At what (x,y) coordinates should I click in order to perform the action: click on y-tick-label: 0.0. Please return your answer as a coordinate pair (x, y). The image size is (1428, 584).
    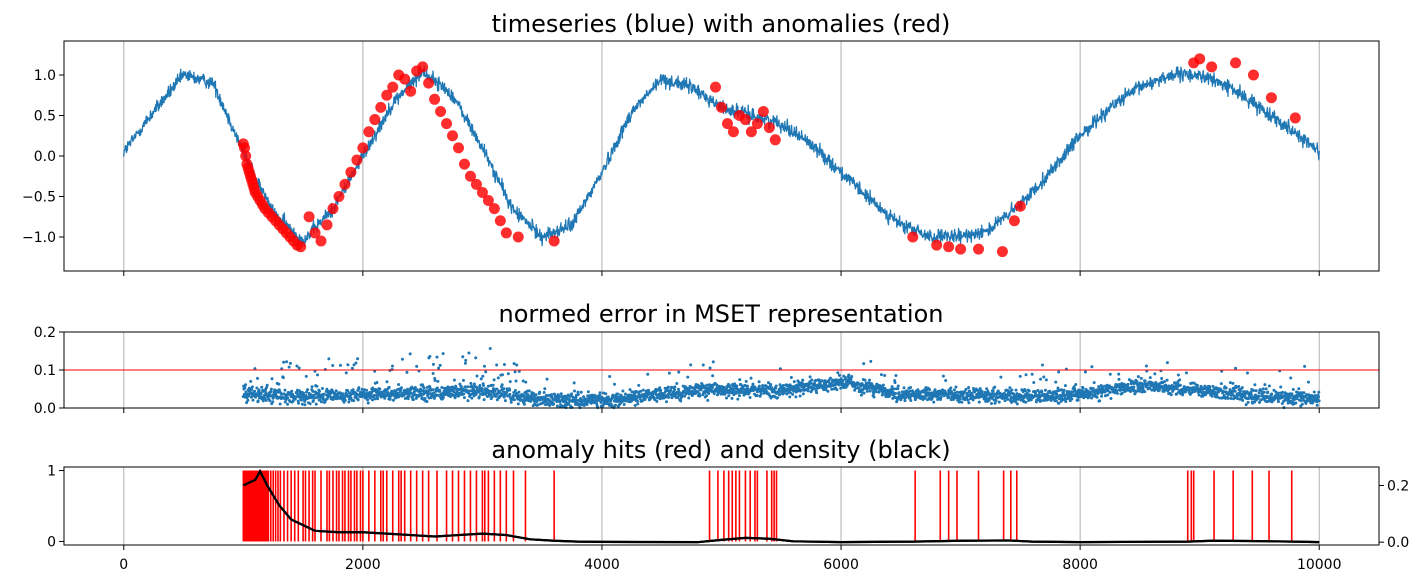
    Looking at the image, I should click on (45, 409).